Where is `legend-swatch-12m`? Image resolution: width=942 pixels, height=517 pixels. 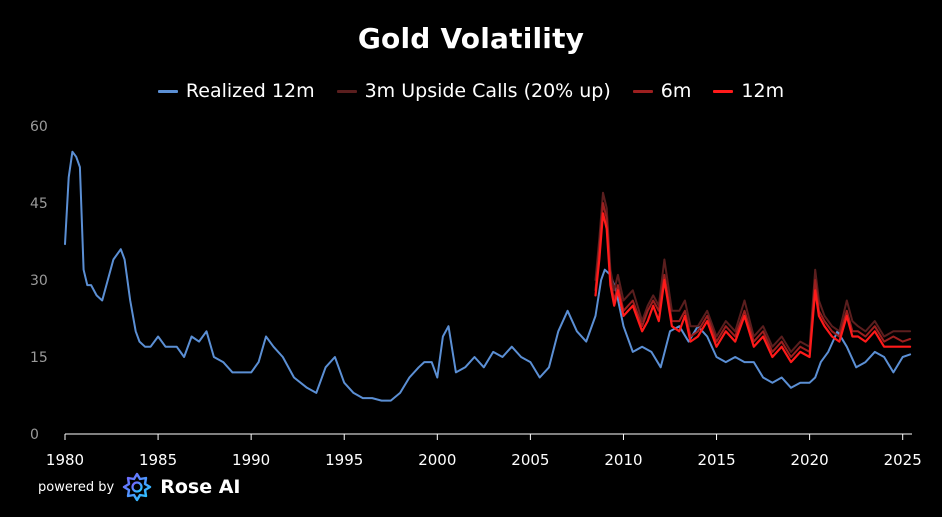
legend-swatch-12m is located at coordinates (723, 91).